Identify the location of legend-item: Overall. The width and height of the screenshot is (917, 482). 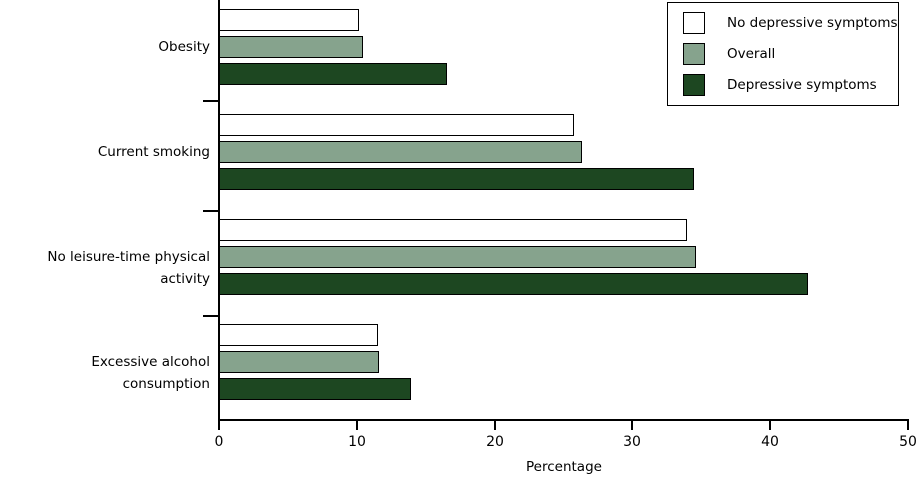
(783, 54).